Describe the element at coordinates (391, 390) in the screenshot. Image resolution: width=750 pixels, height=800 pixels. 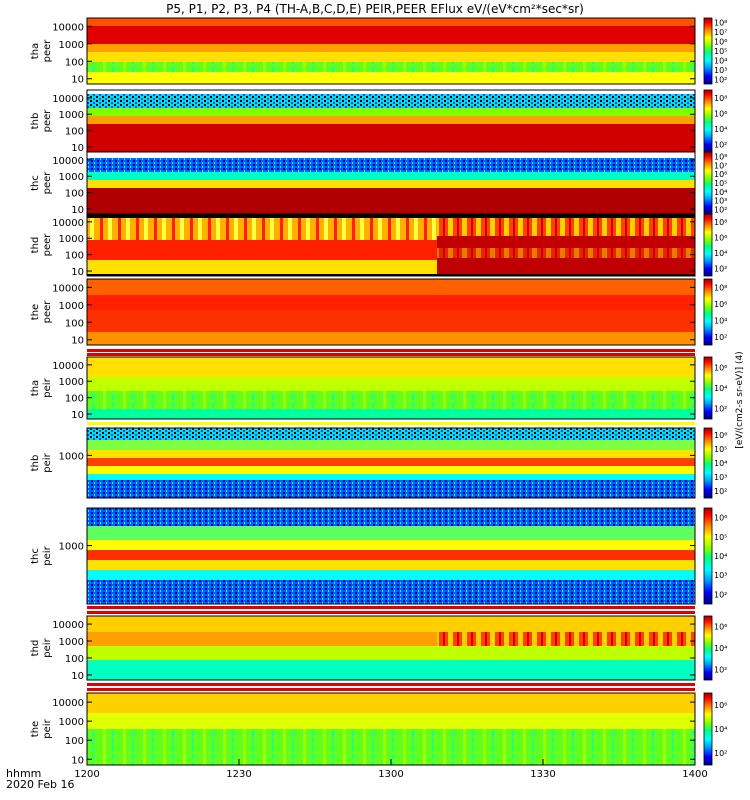
I see `panel-tha-peir` at that location.